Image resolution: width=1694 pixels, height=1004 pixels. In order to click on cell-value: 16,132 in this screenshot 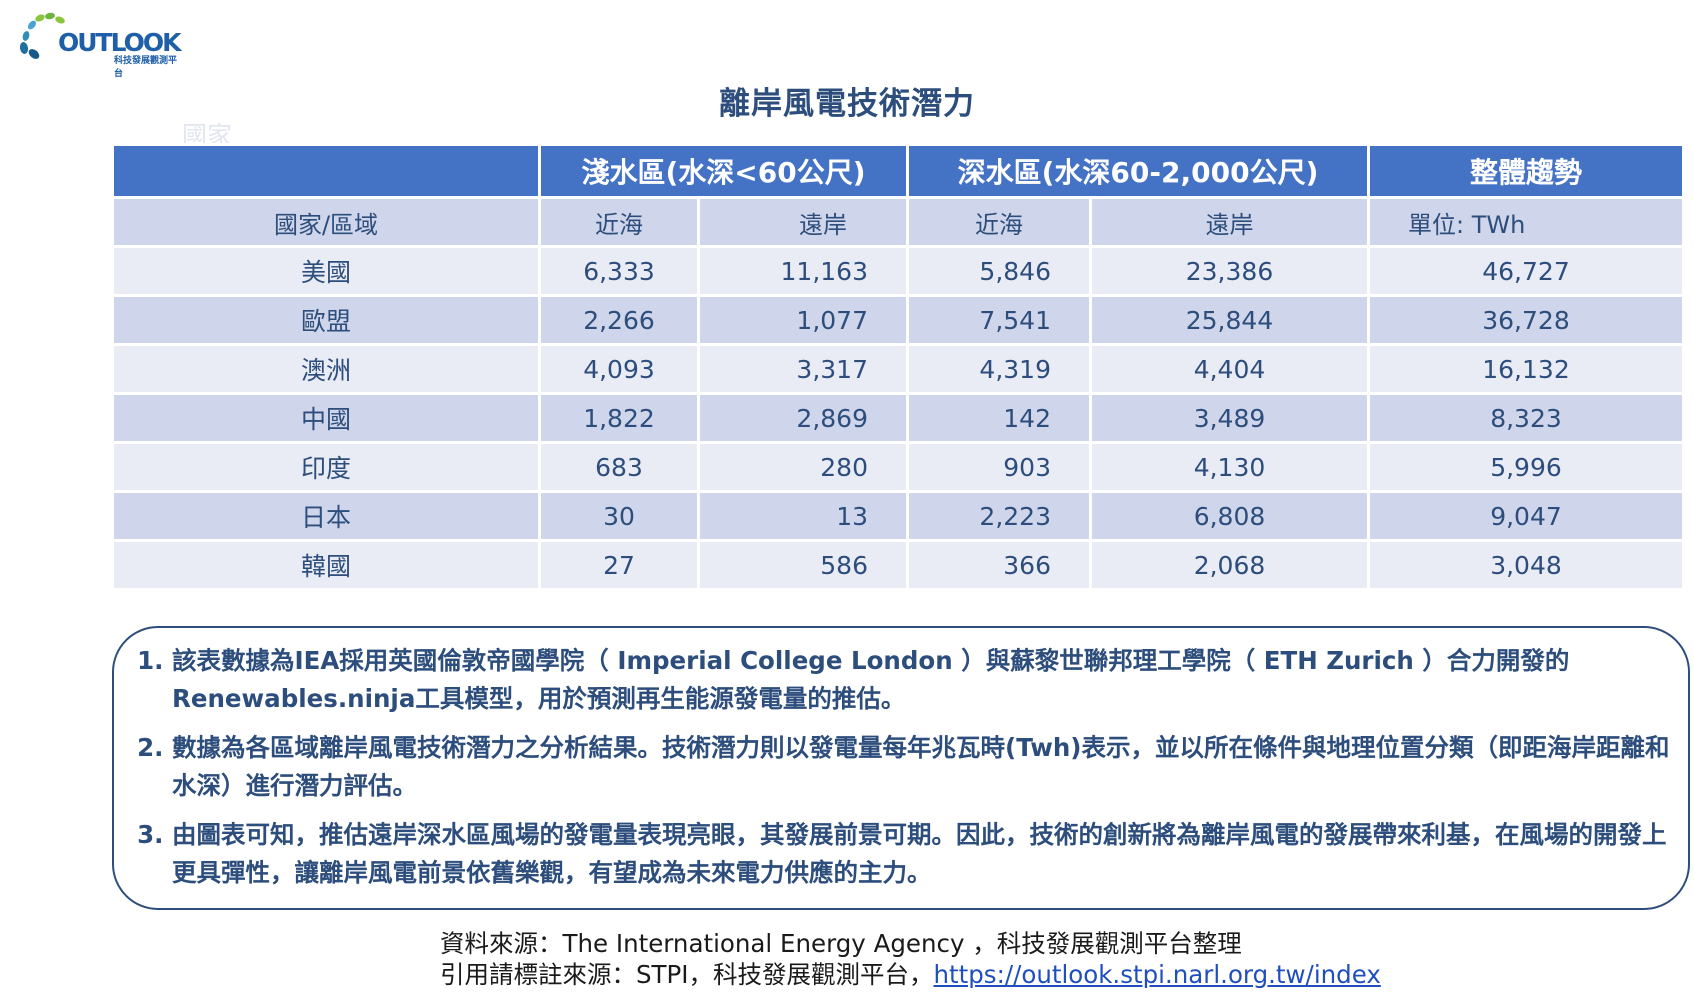, I will do `click(1526, 369)`.